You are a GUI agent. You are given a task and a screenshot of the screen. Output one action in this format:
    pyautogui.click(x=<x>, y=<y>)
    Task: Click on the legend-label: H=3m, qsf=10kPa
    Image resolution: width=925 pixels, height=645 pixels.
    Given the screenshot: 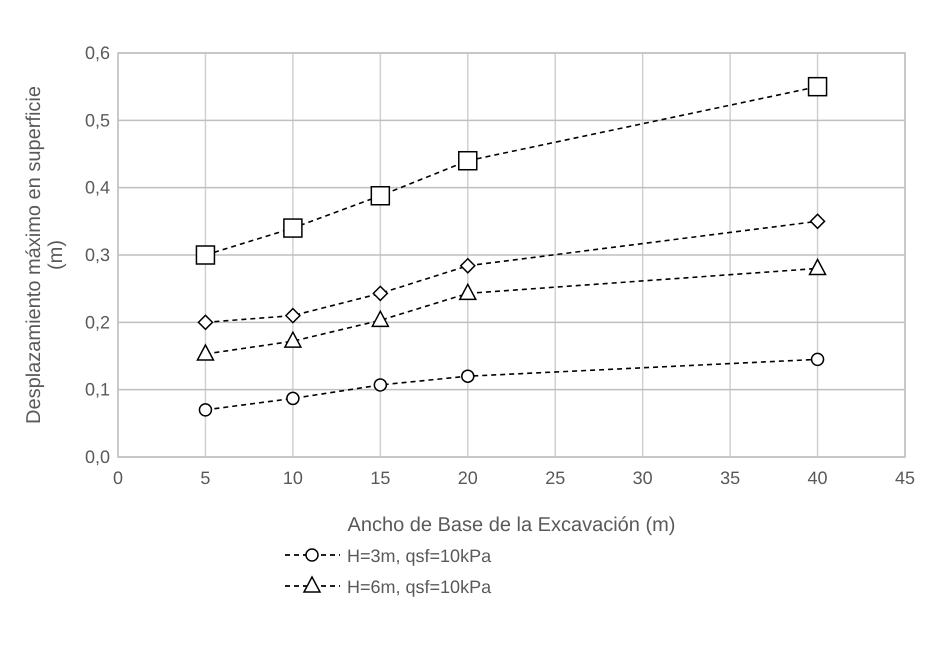 What is the action you would take?
    pyautogui.click(x=419, y=556)
    